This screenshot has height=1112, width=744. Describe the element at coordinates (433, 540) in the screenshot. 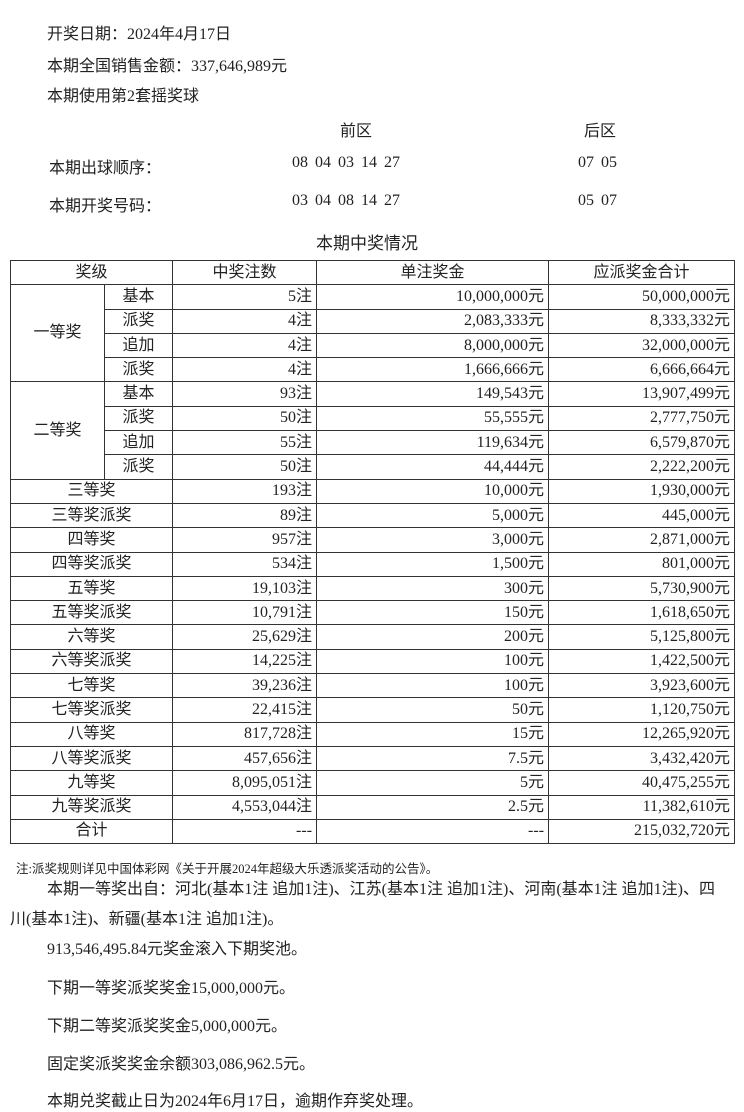

I see `unit-prize: 3,000元` at that location.